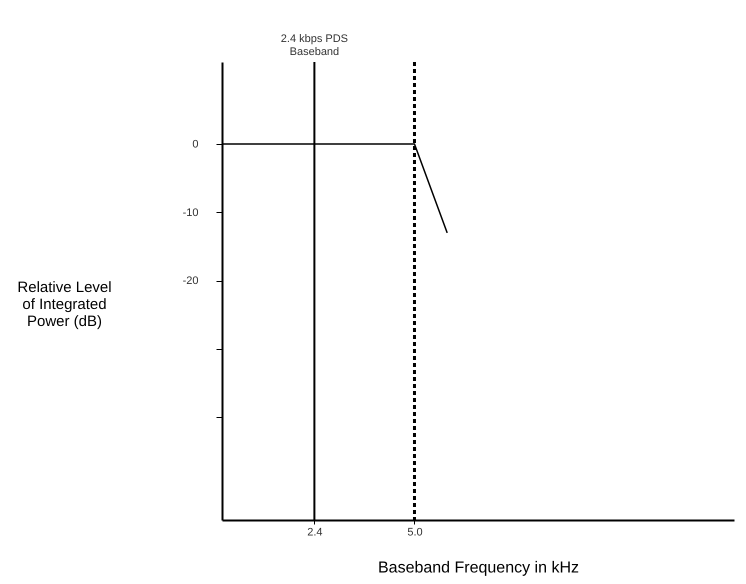 This screenshot has width=746, height=584. What do you see at coordinates (195, 144) in the screenshot?
I see `y-tick-label: 0` at bounding box center [195, 144].